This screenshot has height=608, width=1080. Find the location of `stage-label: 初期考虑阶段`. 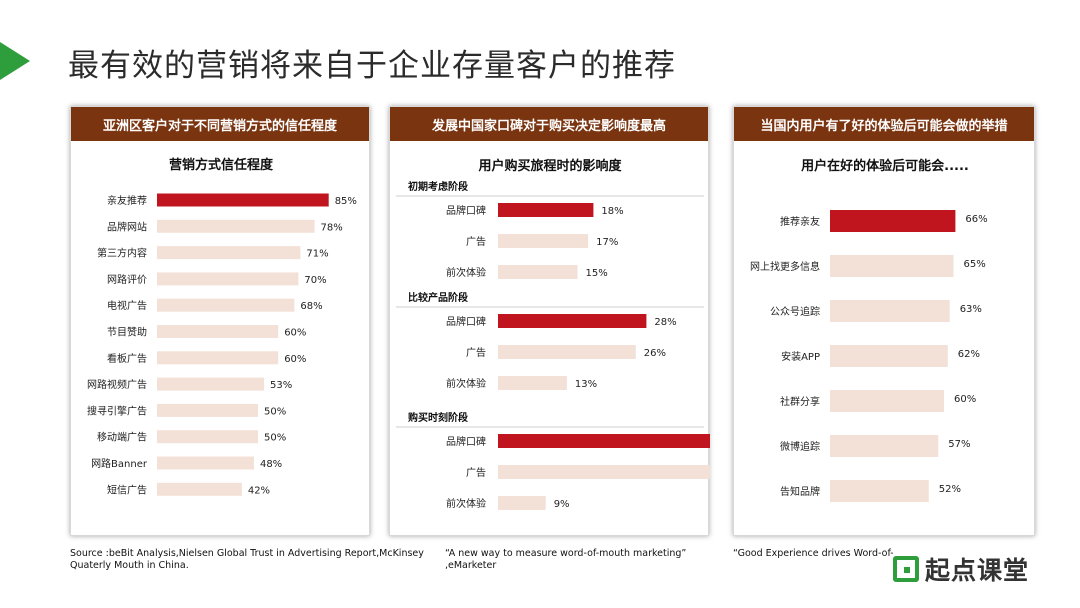

stage-label: 初期考虑阶段 is located at coordinates (438, 186).